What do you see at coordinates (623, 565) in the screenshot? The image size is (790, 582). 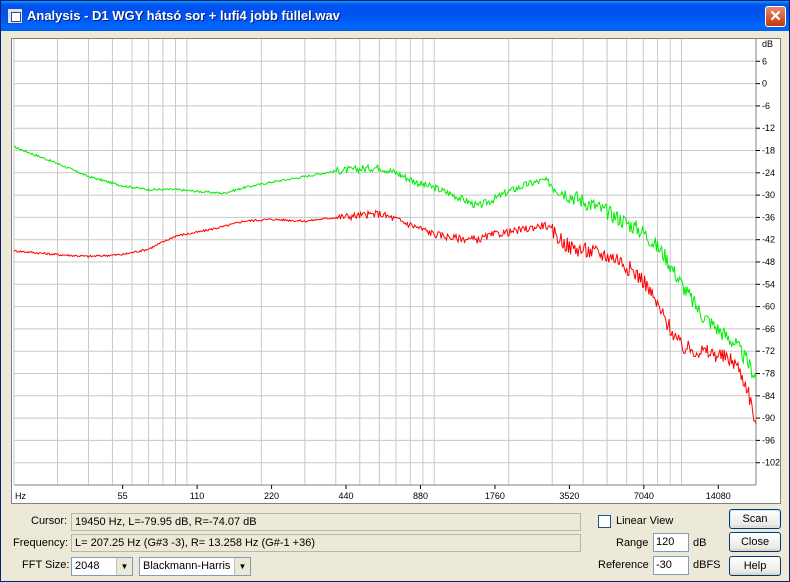 I see `reference-label: Reference` at bounding box center [623, 565].